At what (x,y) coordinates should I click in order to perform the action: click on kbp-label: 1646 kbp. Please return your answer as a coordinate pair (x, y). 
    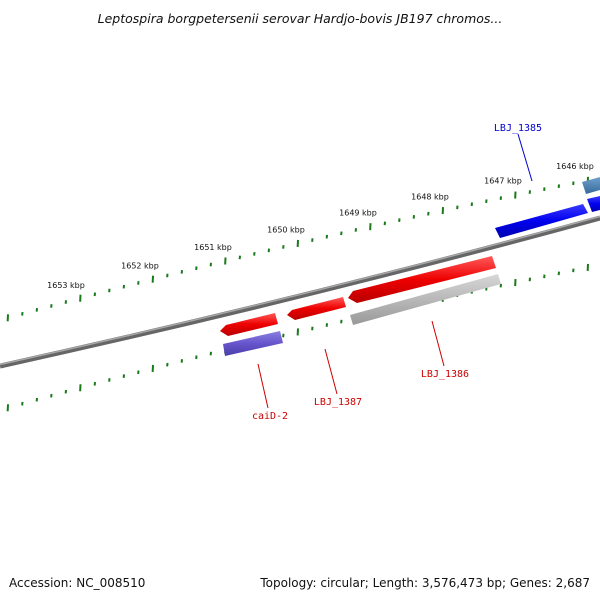
    Looking at the image, I should click on (575, 166).